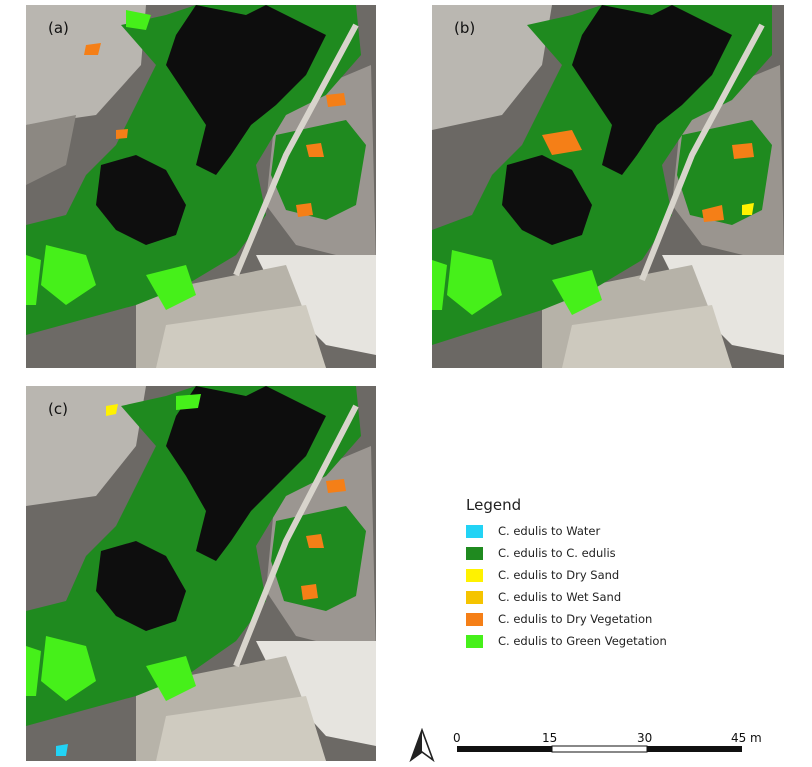  I want to click on legend-label: C. edulis to C. edulis, so click(557, 553).